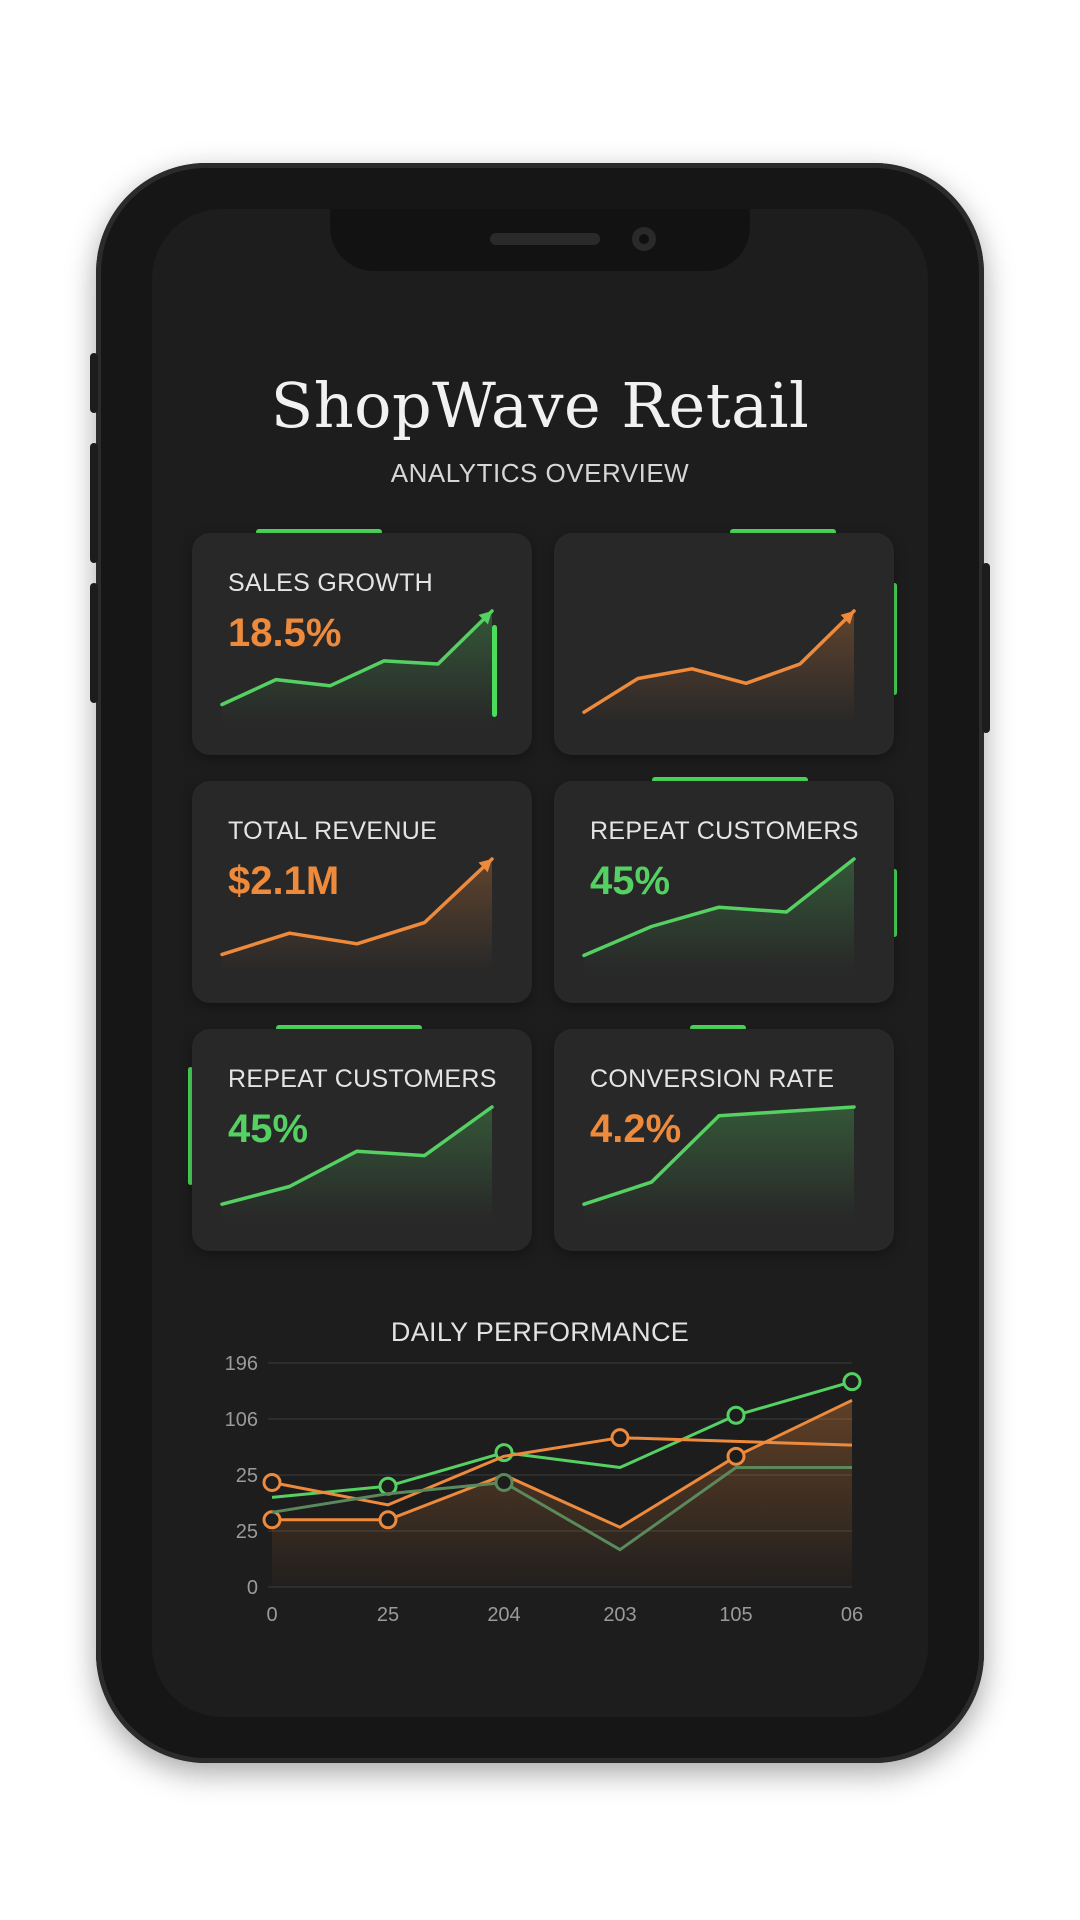 The image size is (1080, 1920). Describe the element at coordinates (545, 239) in the screenshot. I see `speaker-grille` at that location.